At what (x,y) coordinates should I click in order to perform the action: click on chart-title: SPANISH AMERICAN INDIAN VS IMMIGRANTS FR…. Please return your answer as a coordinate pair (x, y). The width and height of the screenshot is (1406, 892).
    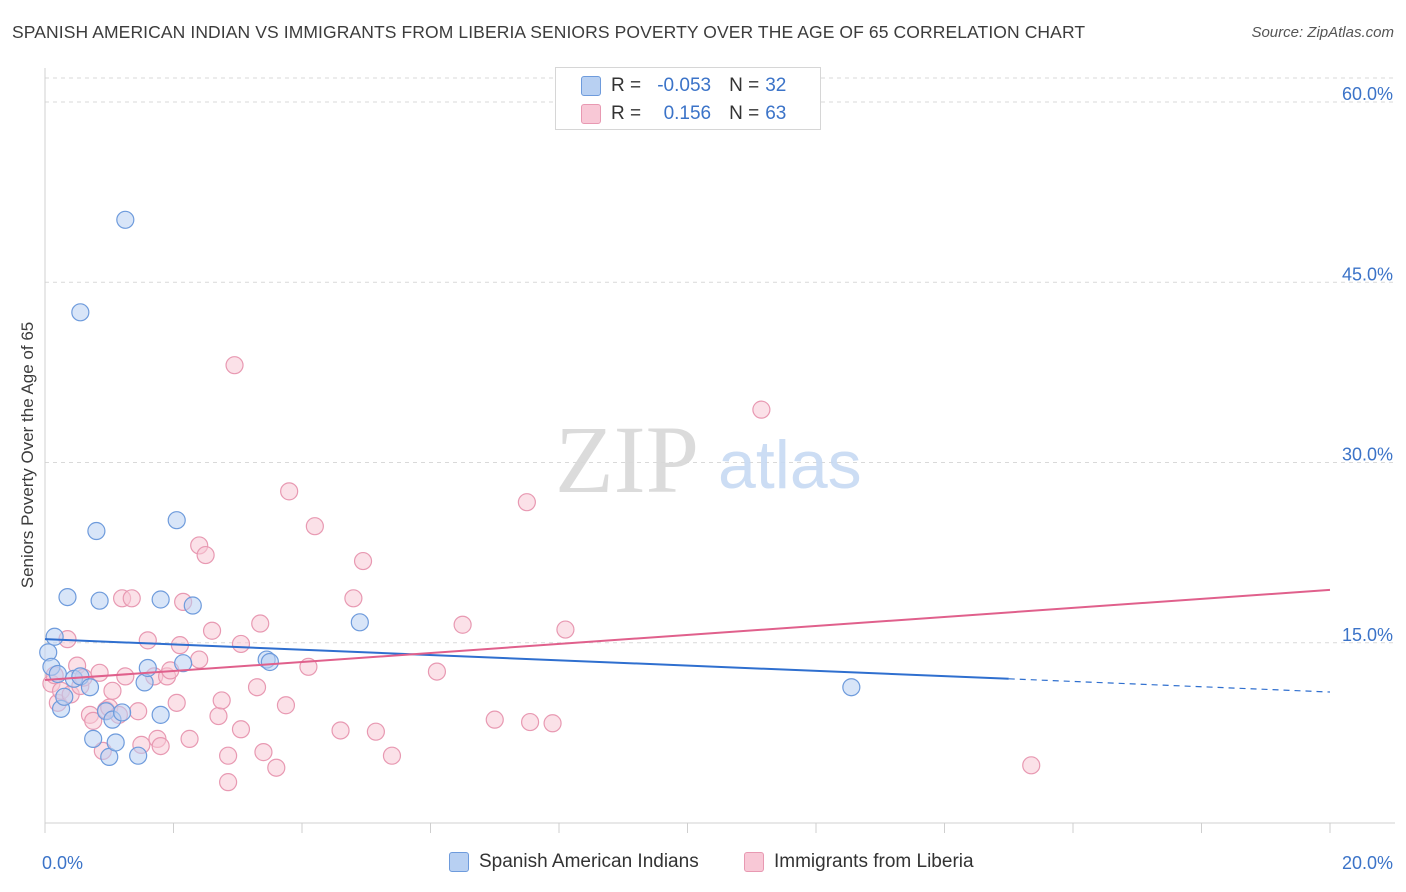
    Looking at the image, I should click on (549, 32).